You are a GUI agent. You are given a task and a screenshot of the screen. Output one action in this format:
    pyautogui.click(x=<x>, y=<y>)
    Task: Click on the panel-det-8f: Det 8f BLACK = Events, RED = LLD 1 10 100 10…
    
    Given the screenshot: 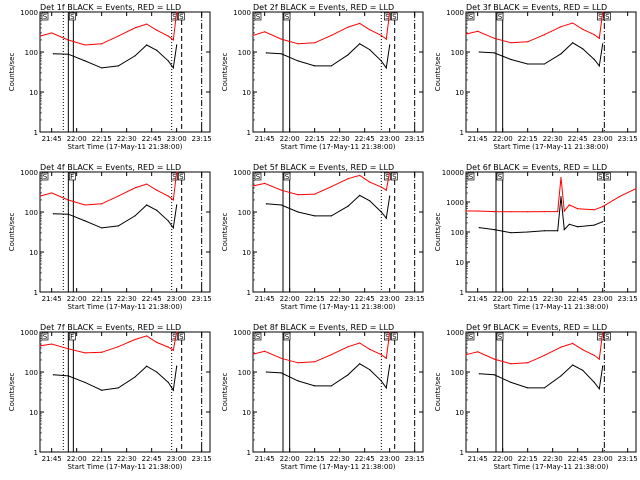 What is the action you would take?
    pyautogui.click(x=323, y=397)
    